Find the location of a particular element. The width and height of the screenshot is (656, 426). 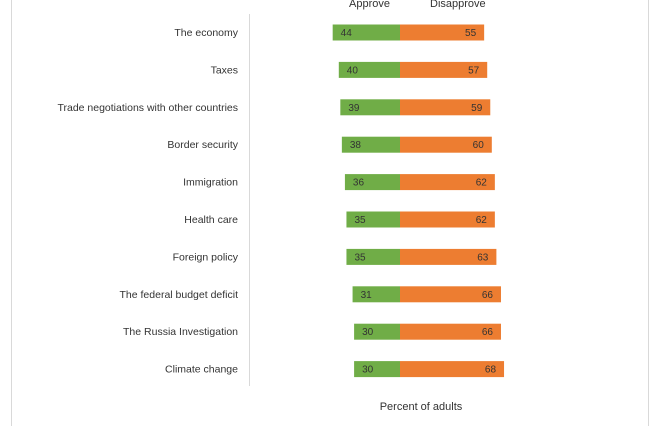

legend: Approve Disapprove is located at coordinates (417, 5).